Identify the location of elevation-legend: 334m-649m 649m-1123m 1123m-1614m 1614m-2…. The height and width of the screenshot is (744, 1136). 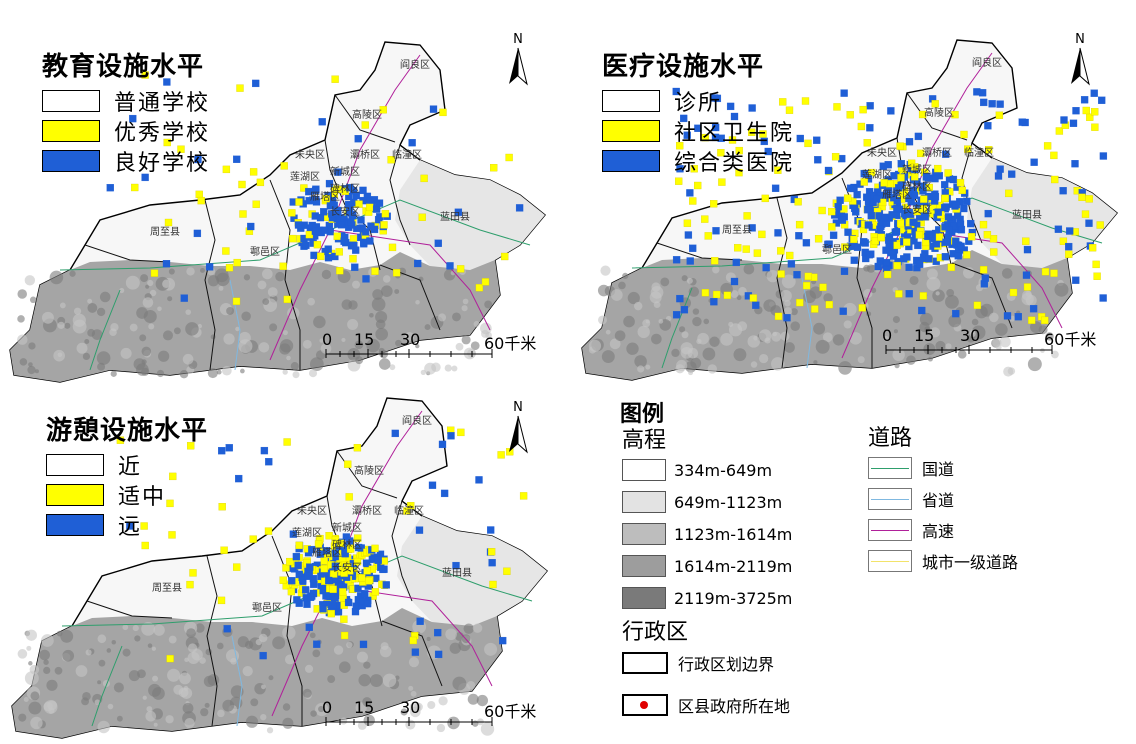
(707, 534).